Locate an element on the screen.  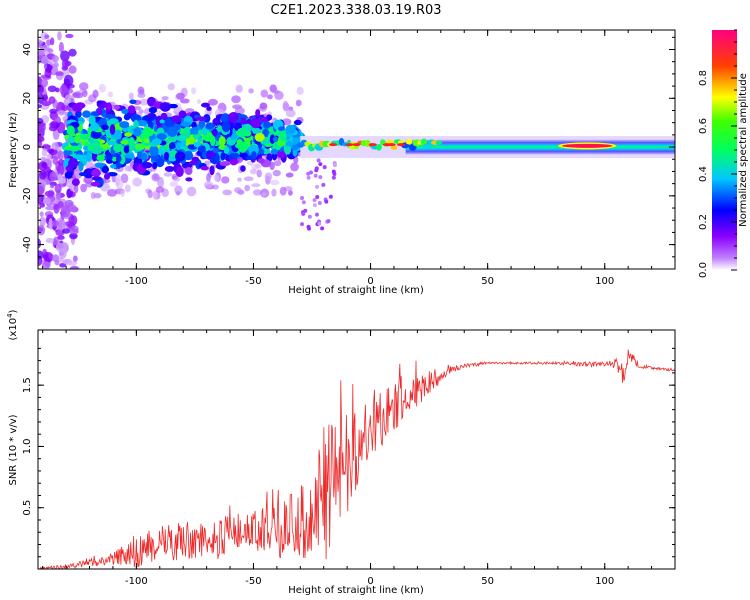
snr-y-label: SNR (10 * v/v) is located at coordinates (13, 449).